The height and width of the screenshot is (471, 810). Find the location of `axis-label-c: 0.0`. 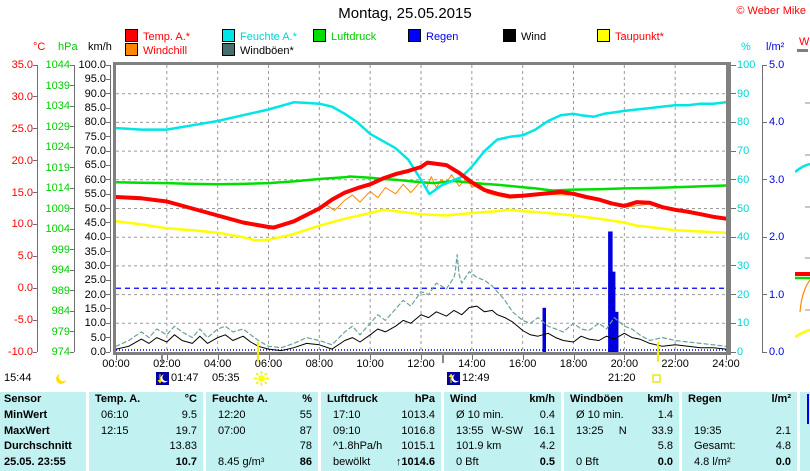

axis-label-c: 0.0 is located at coordinates (25, 288).